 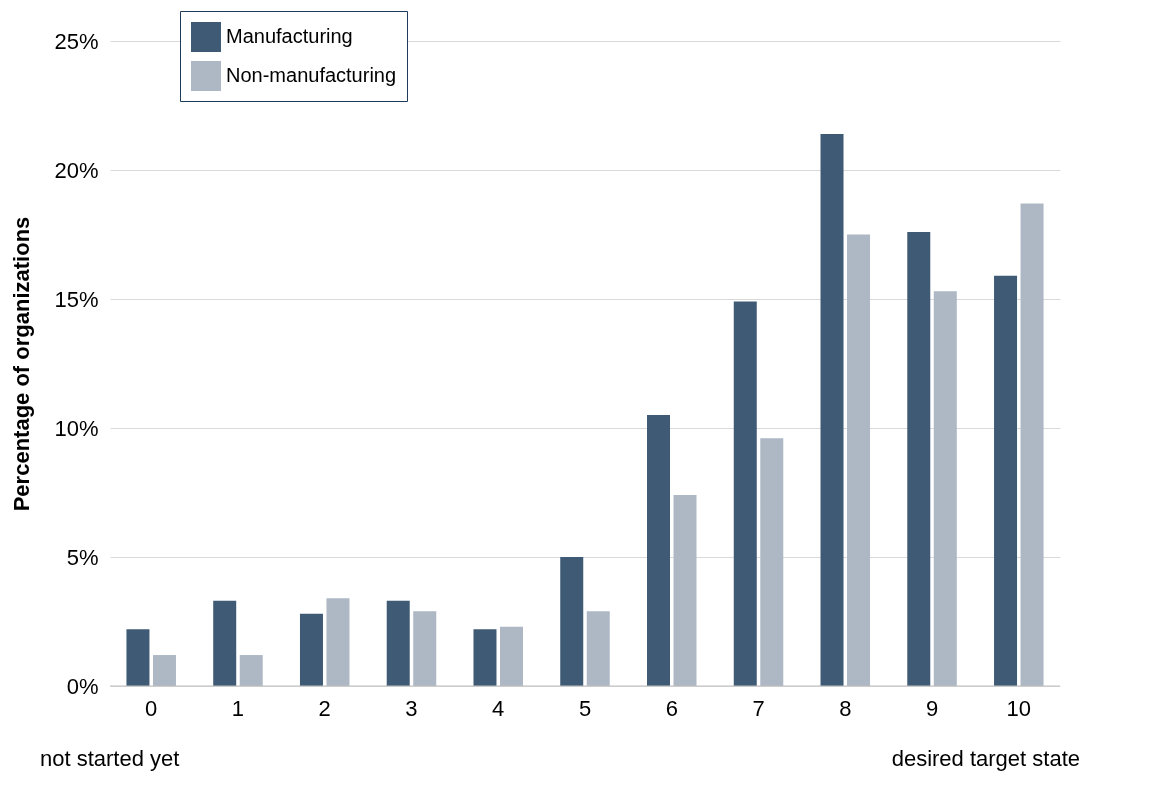 What do you see at coordinates (151, 708) in the screenshot?
I see `x-tick-label: 0` at bounding box center [151, 708].